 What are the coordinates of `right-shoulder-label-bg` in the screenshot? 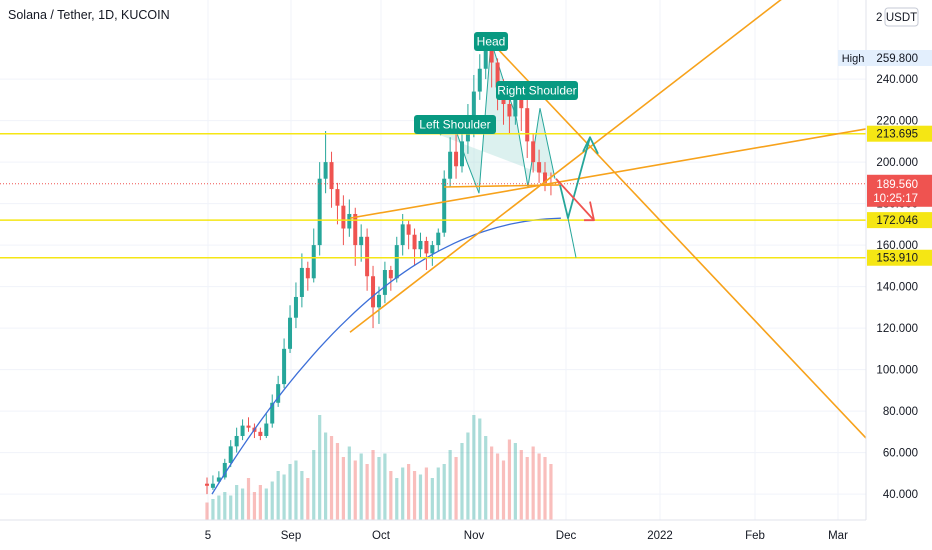 It's located at (537, 90).